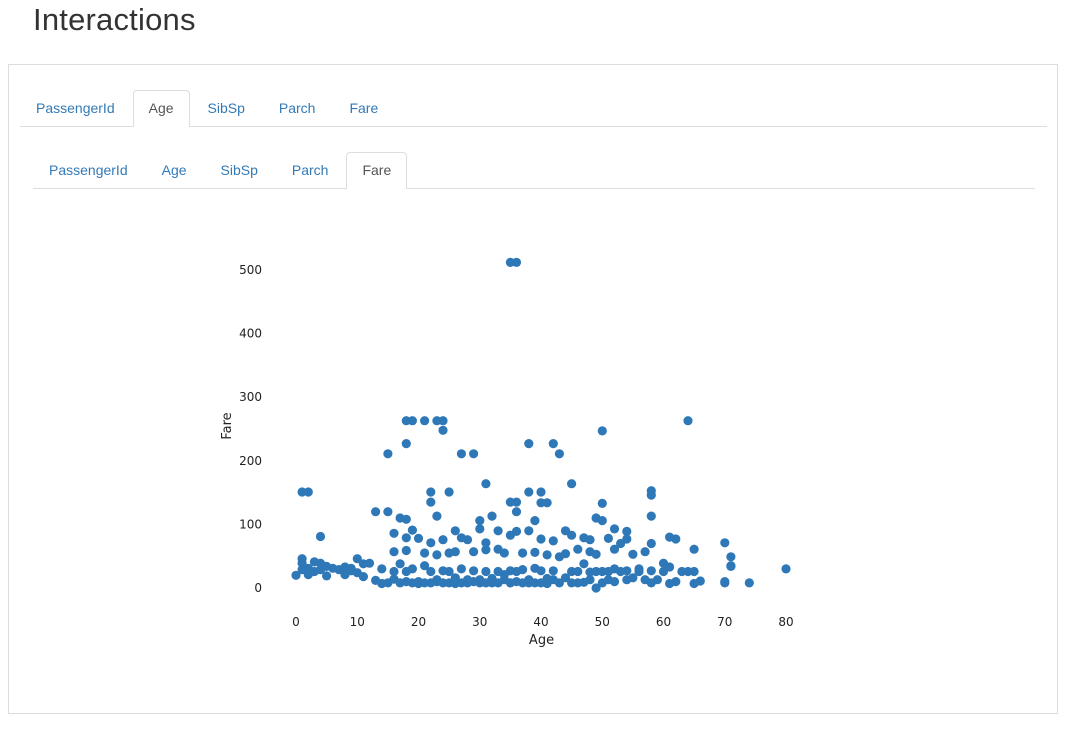  I want to click on inner-tab-parch: Parch, so click(310, 170).